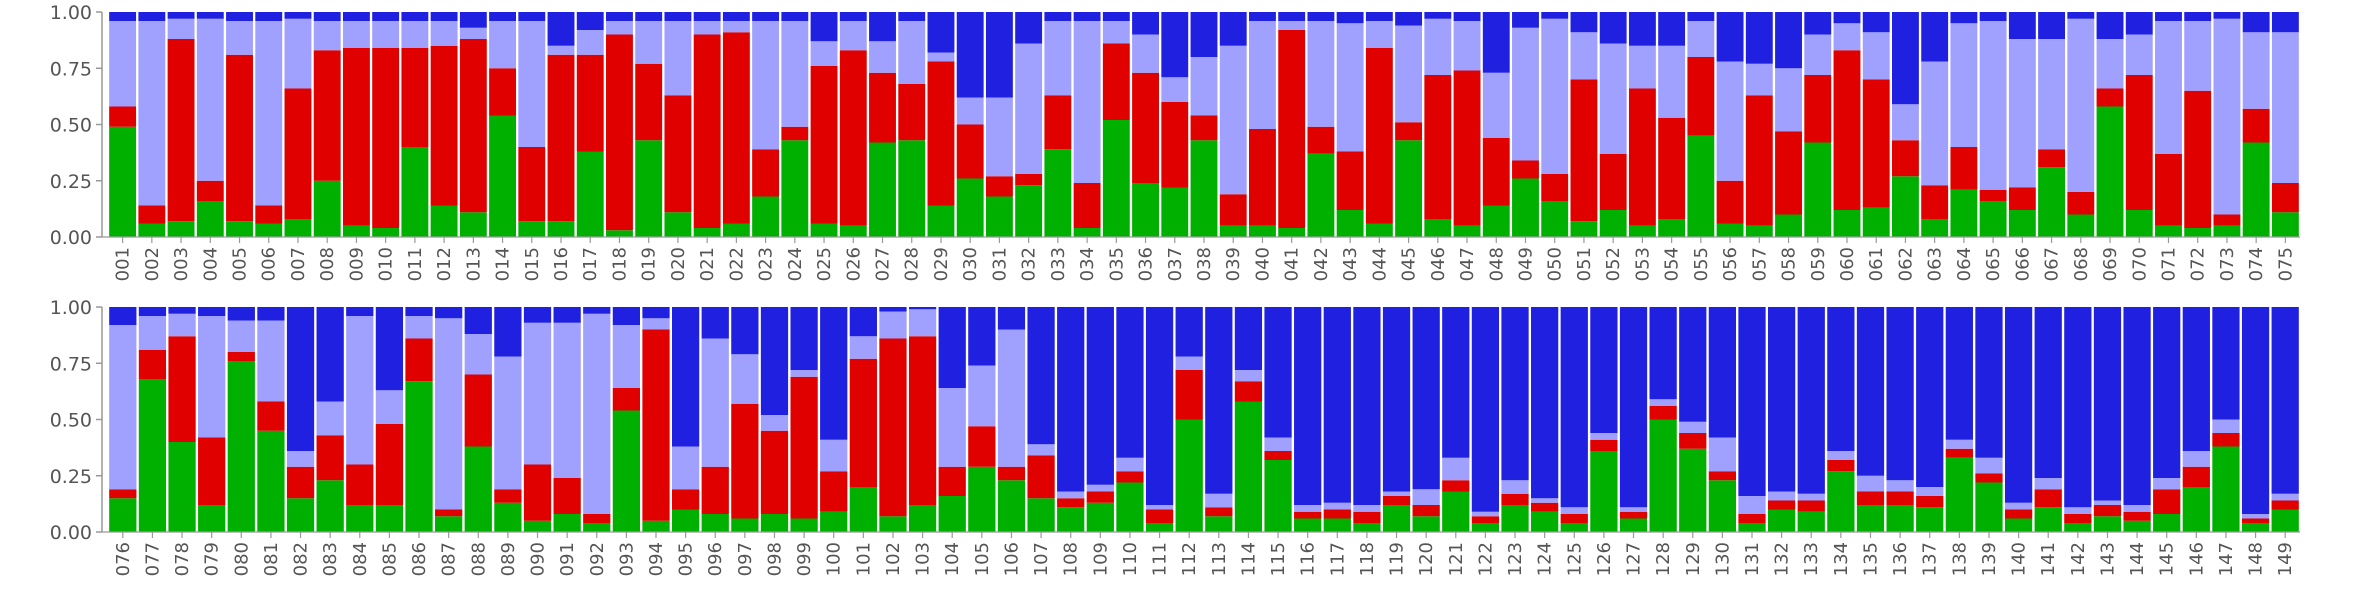  Describe the element at coordinates (707, 28) in the screenshot. I see `bar-segment-021-k3` at that location.